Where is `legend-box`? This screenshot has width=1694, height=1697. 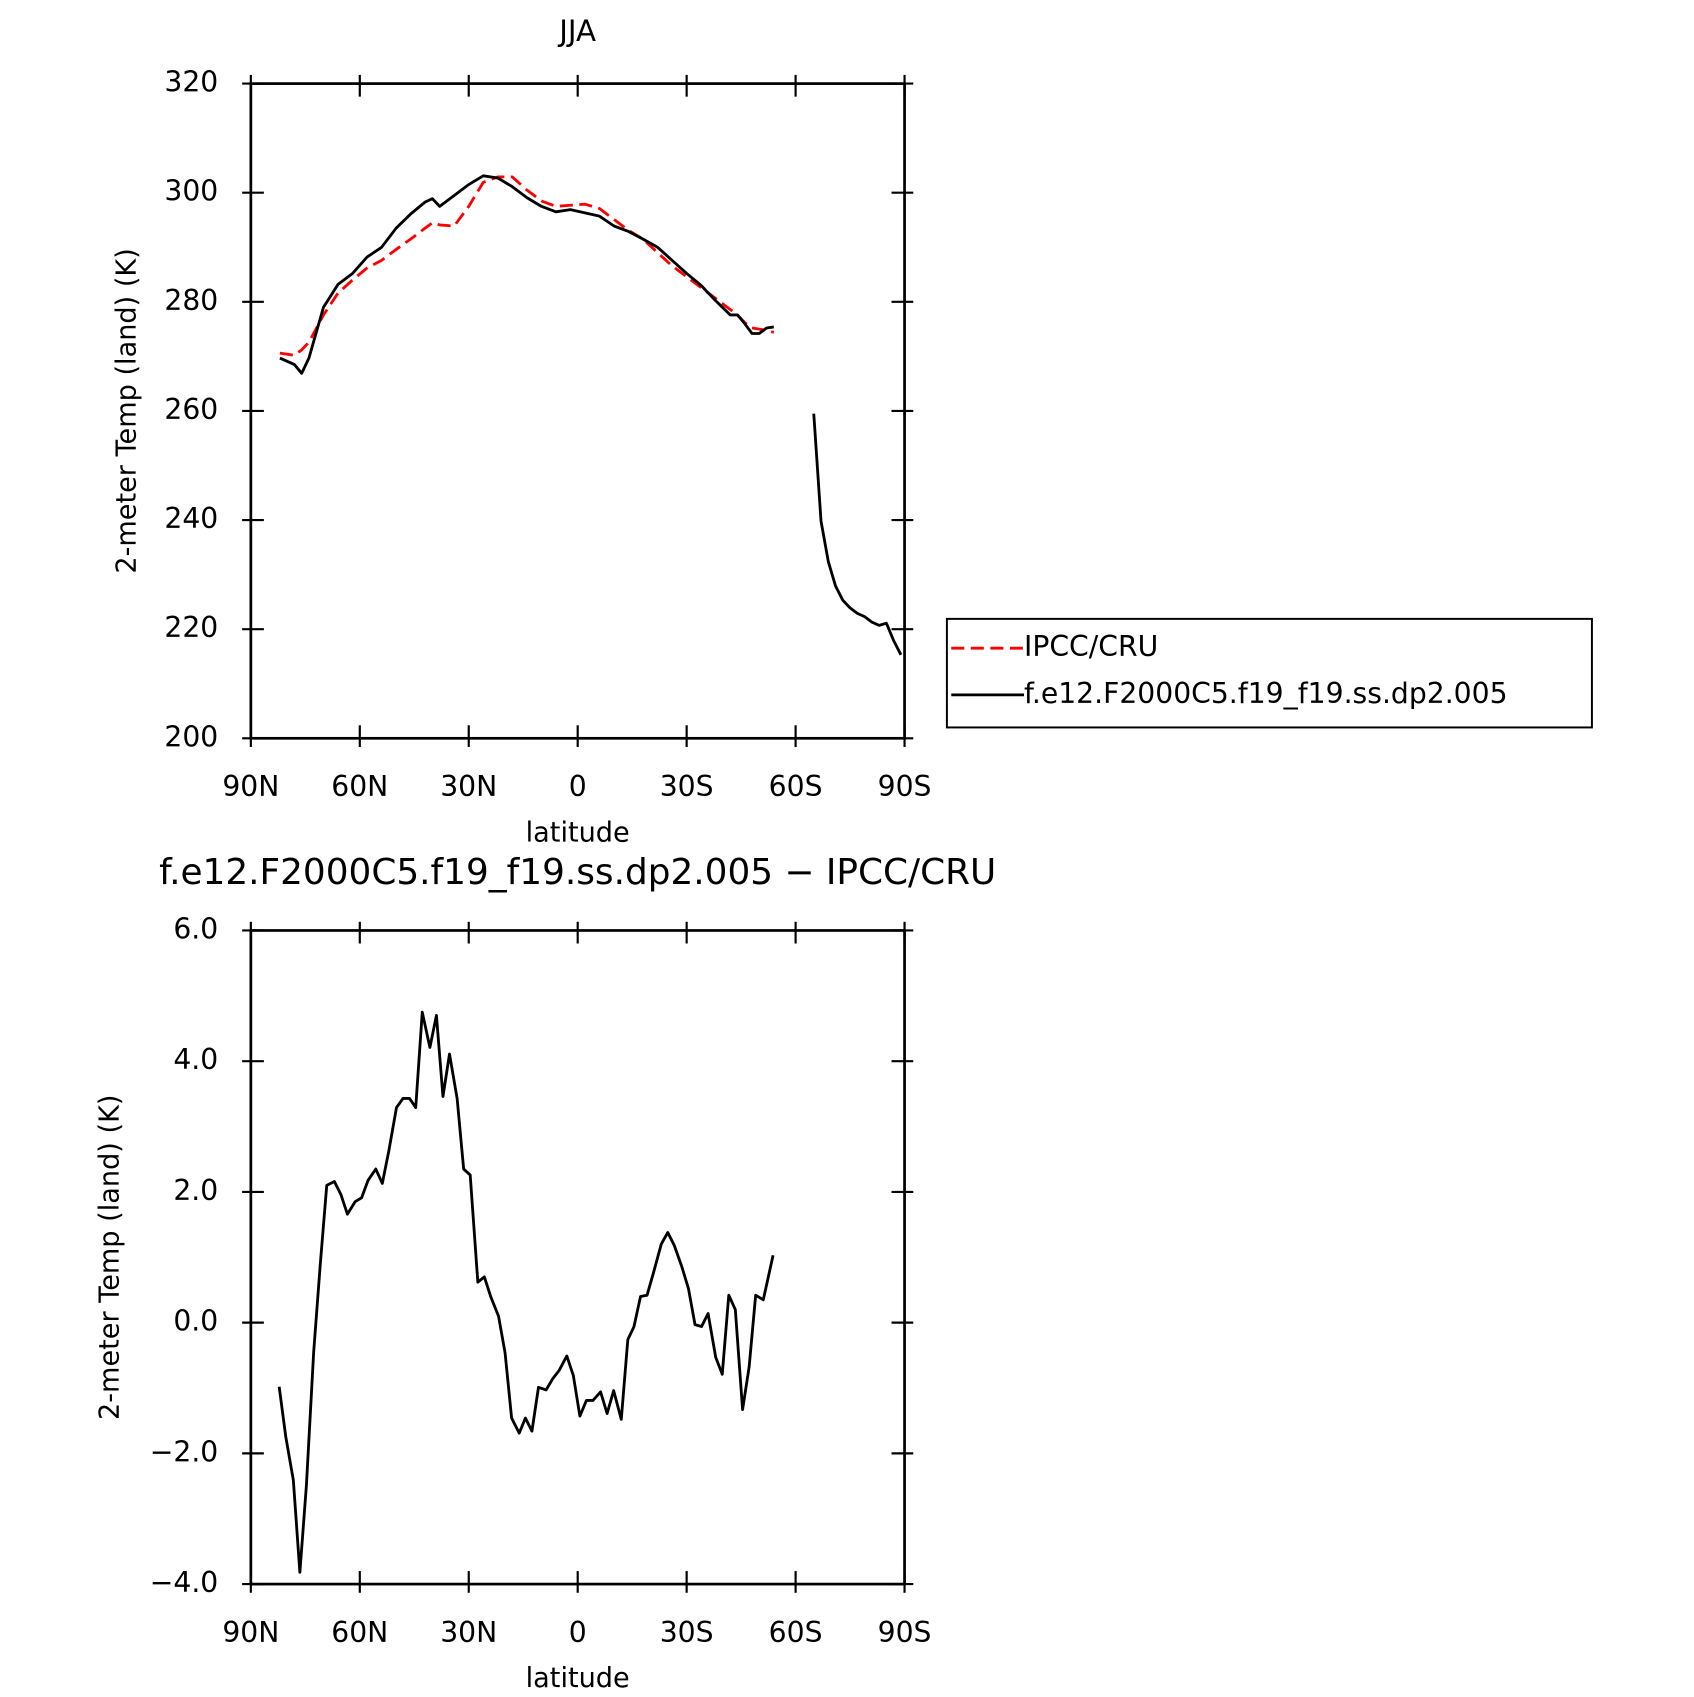
legend-box is located at coordinates (1269, 673).